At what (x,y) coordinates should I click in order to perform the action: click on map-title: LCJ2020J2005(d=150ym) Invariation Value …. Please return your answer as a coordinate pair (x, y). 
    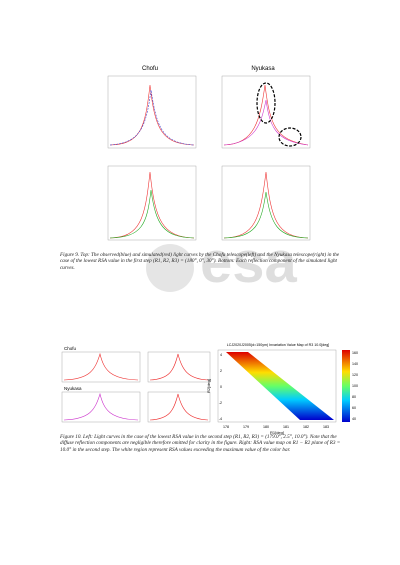
    Looking at the image, I should click on (278, 345).